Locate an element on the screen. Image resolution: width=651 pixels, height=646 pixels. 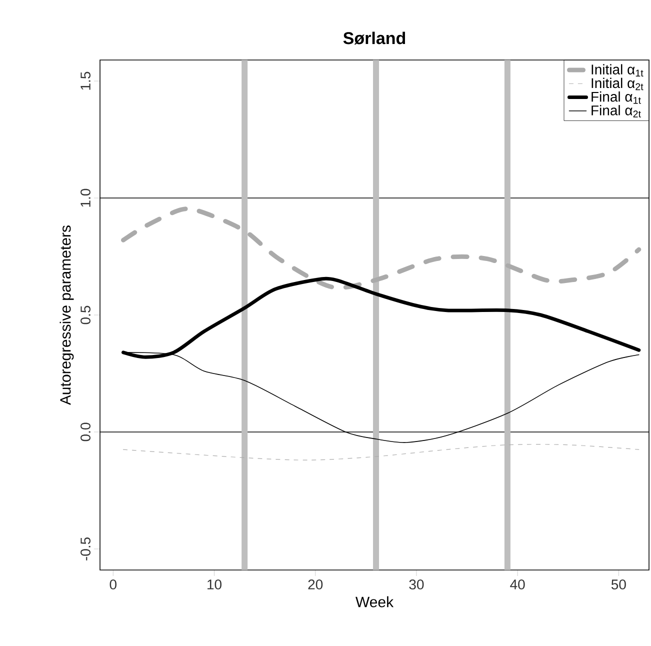
chart-title: Sørland is located at coordinates (374, 38).